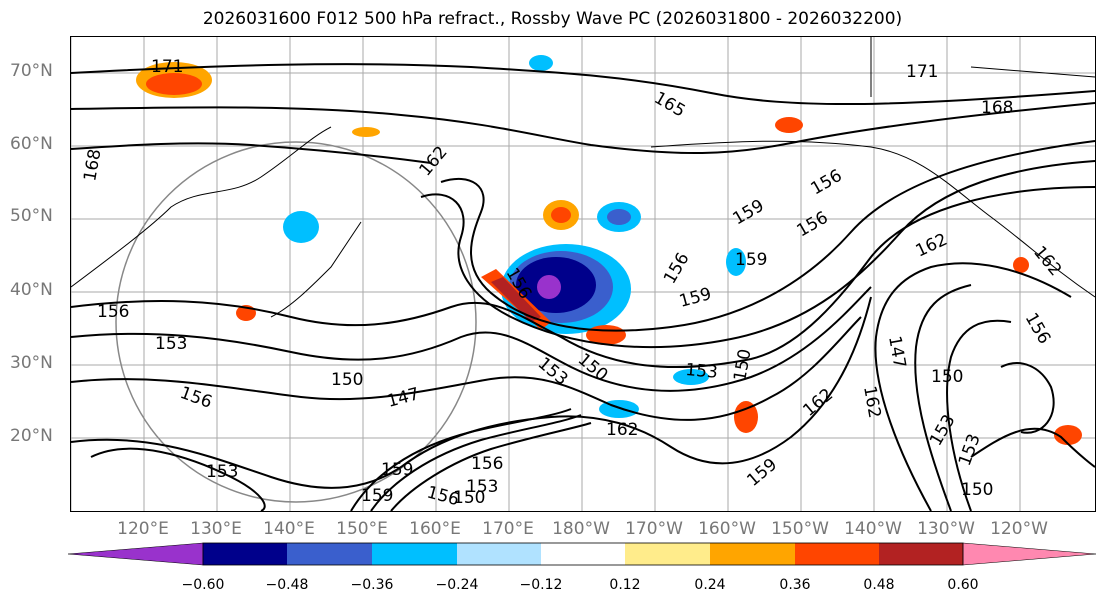 The image size is (1105, 604). I want to click on colorbar, so click(582, 554).